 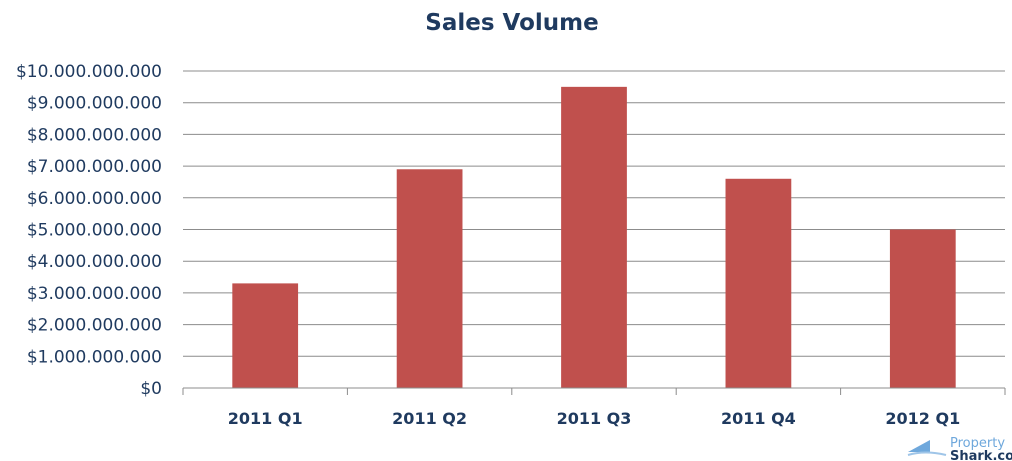 I want to click on y-tick-label: $6.000.000.000, so click(x=94, y=199).